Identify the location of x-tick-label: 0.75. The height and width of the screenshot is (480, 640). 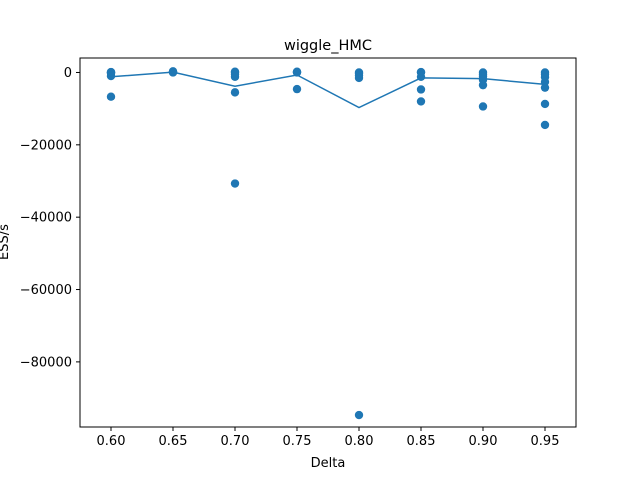
(297, 441).